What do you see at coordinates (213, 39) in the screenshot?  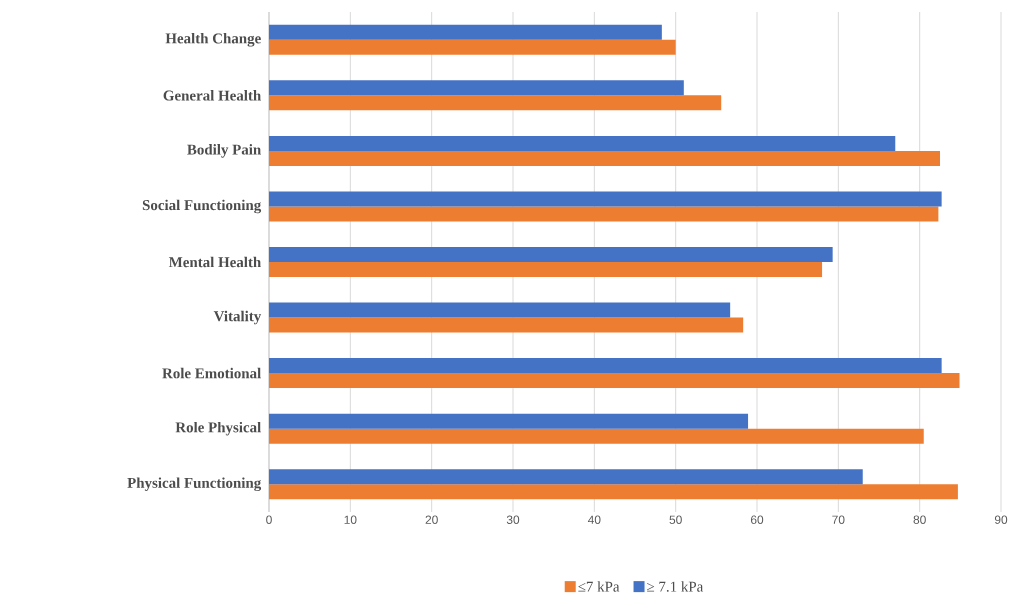 I see `y-tick-label: Health Change` at bounding box center [213, 39].